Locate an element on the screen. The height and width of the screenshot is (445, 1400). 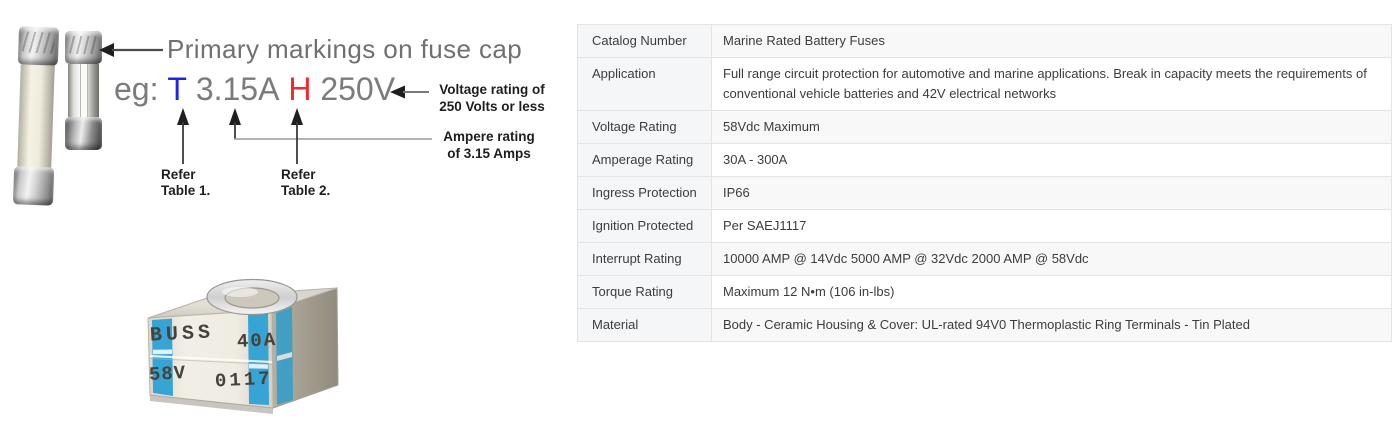
arrow-primary-markings is located at coordinates (131, 50).